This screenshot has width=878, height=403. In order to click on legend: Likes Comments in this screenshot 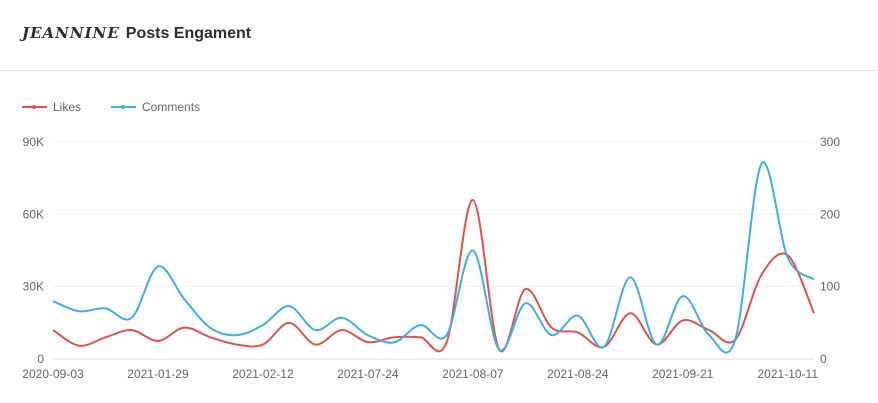, I will do `click(111, 107)`.